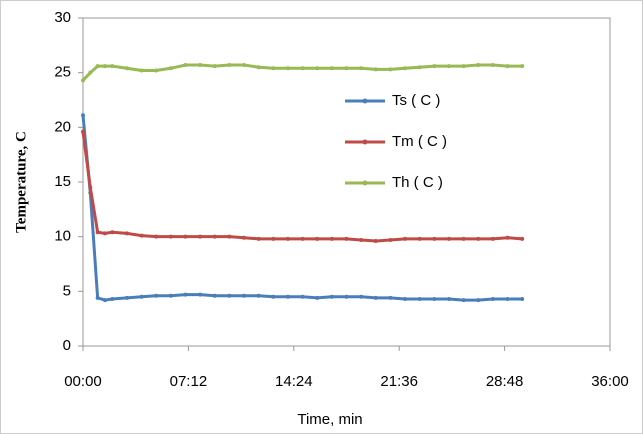  I want to click on x-tick-label: 36:00, so click(610, 381).